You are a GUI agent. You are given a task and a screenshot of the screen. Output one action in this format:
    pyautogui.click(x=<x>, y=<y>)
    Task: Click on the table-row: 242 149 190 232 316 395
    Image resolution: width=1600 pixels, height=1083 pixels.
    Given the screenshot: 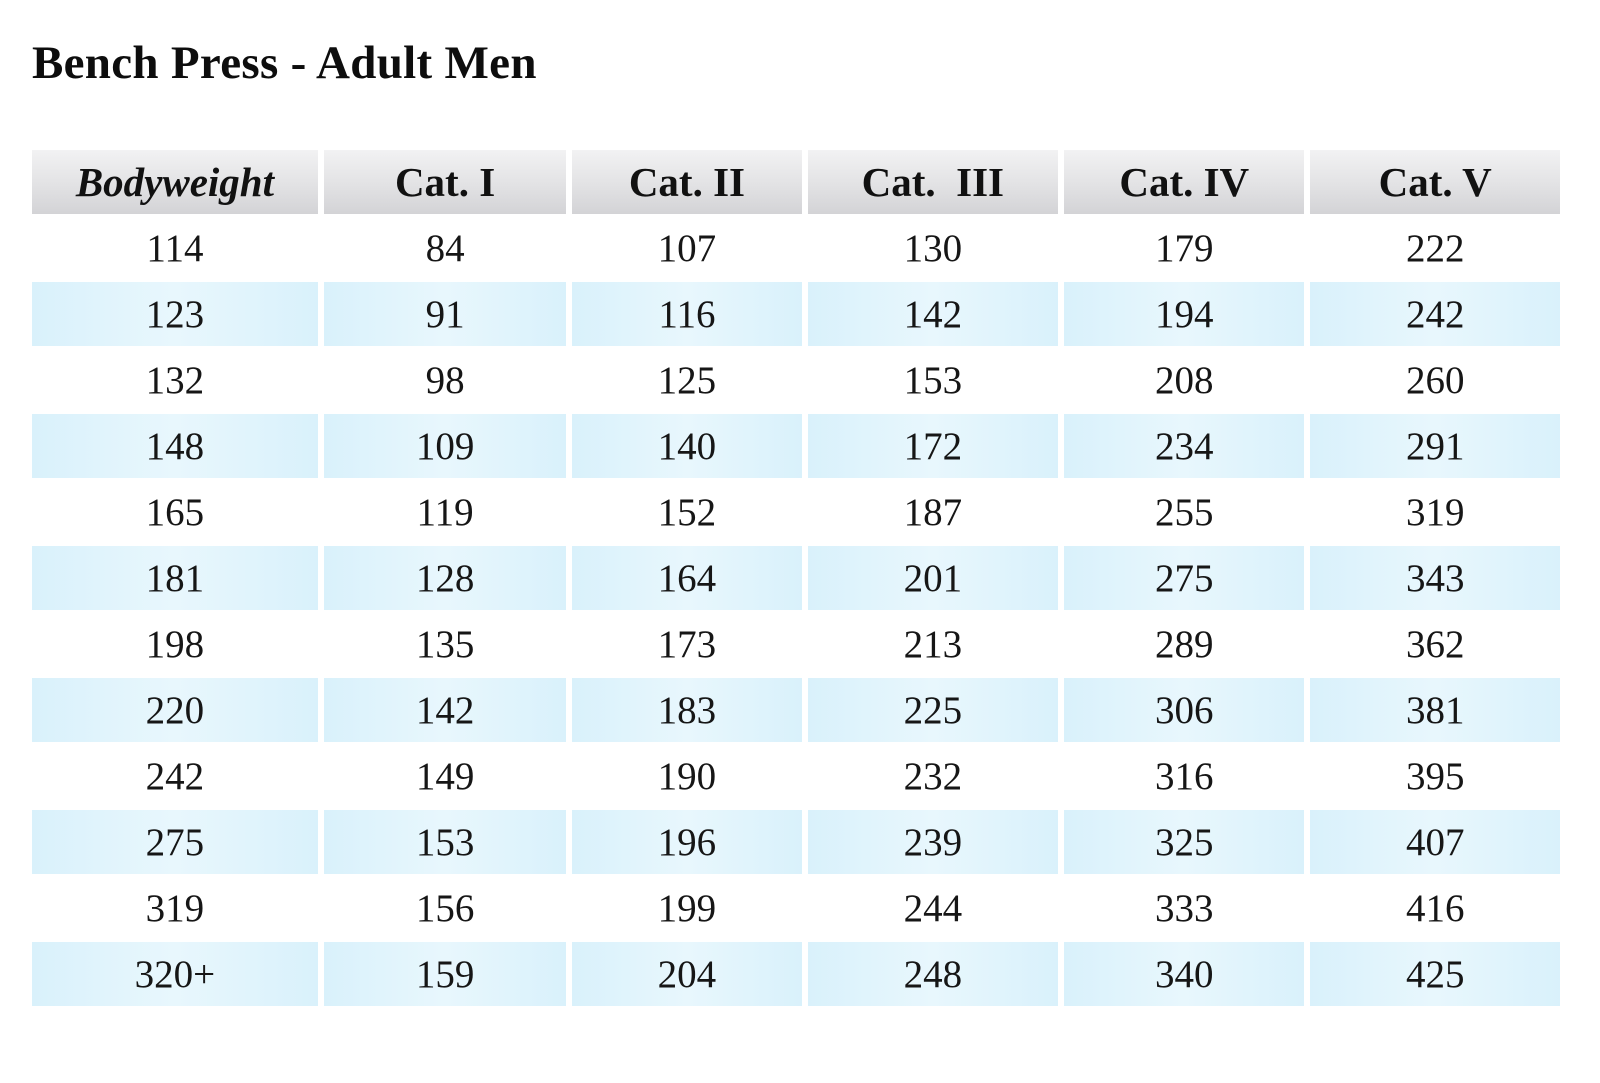 What is the action you would take?
    pyautogui.click(x=796, y=776)
    